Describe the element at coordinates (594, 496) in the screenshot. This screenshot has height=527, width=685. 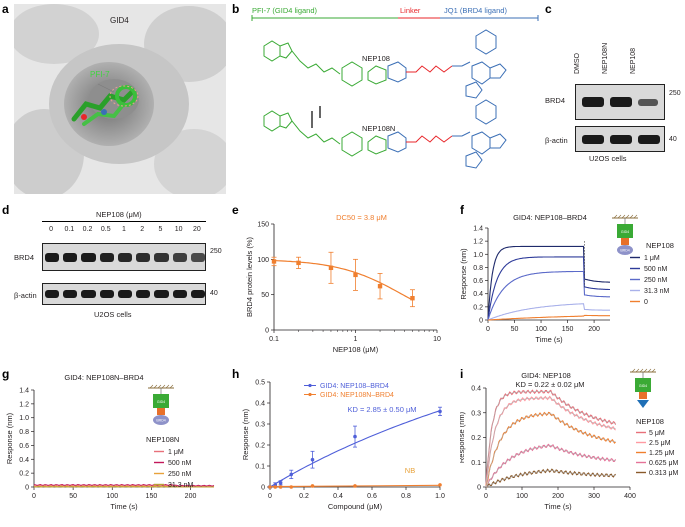
I see `x-tick-label: 300` at that location.